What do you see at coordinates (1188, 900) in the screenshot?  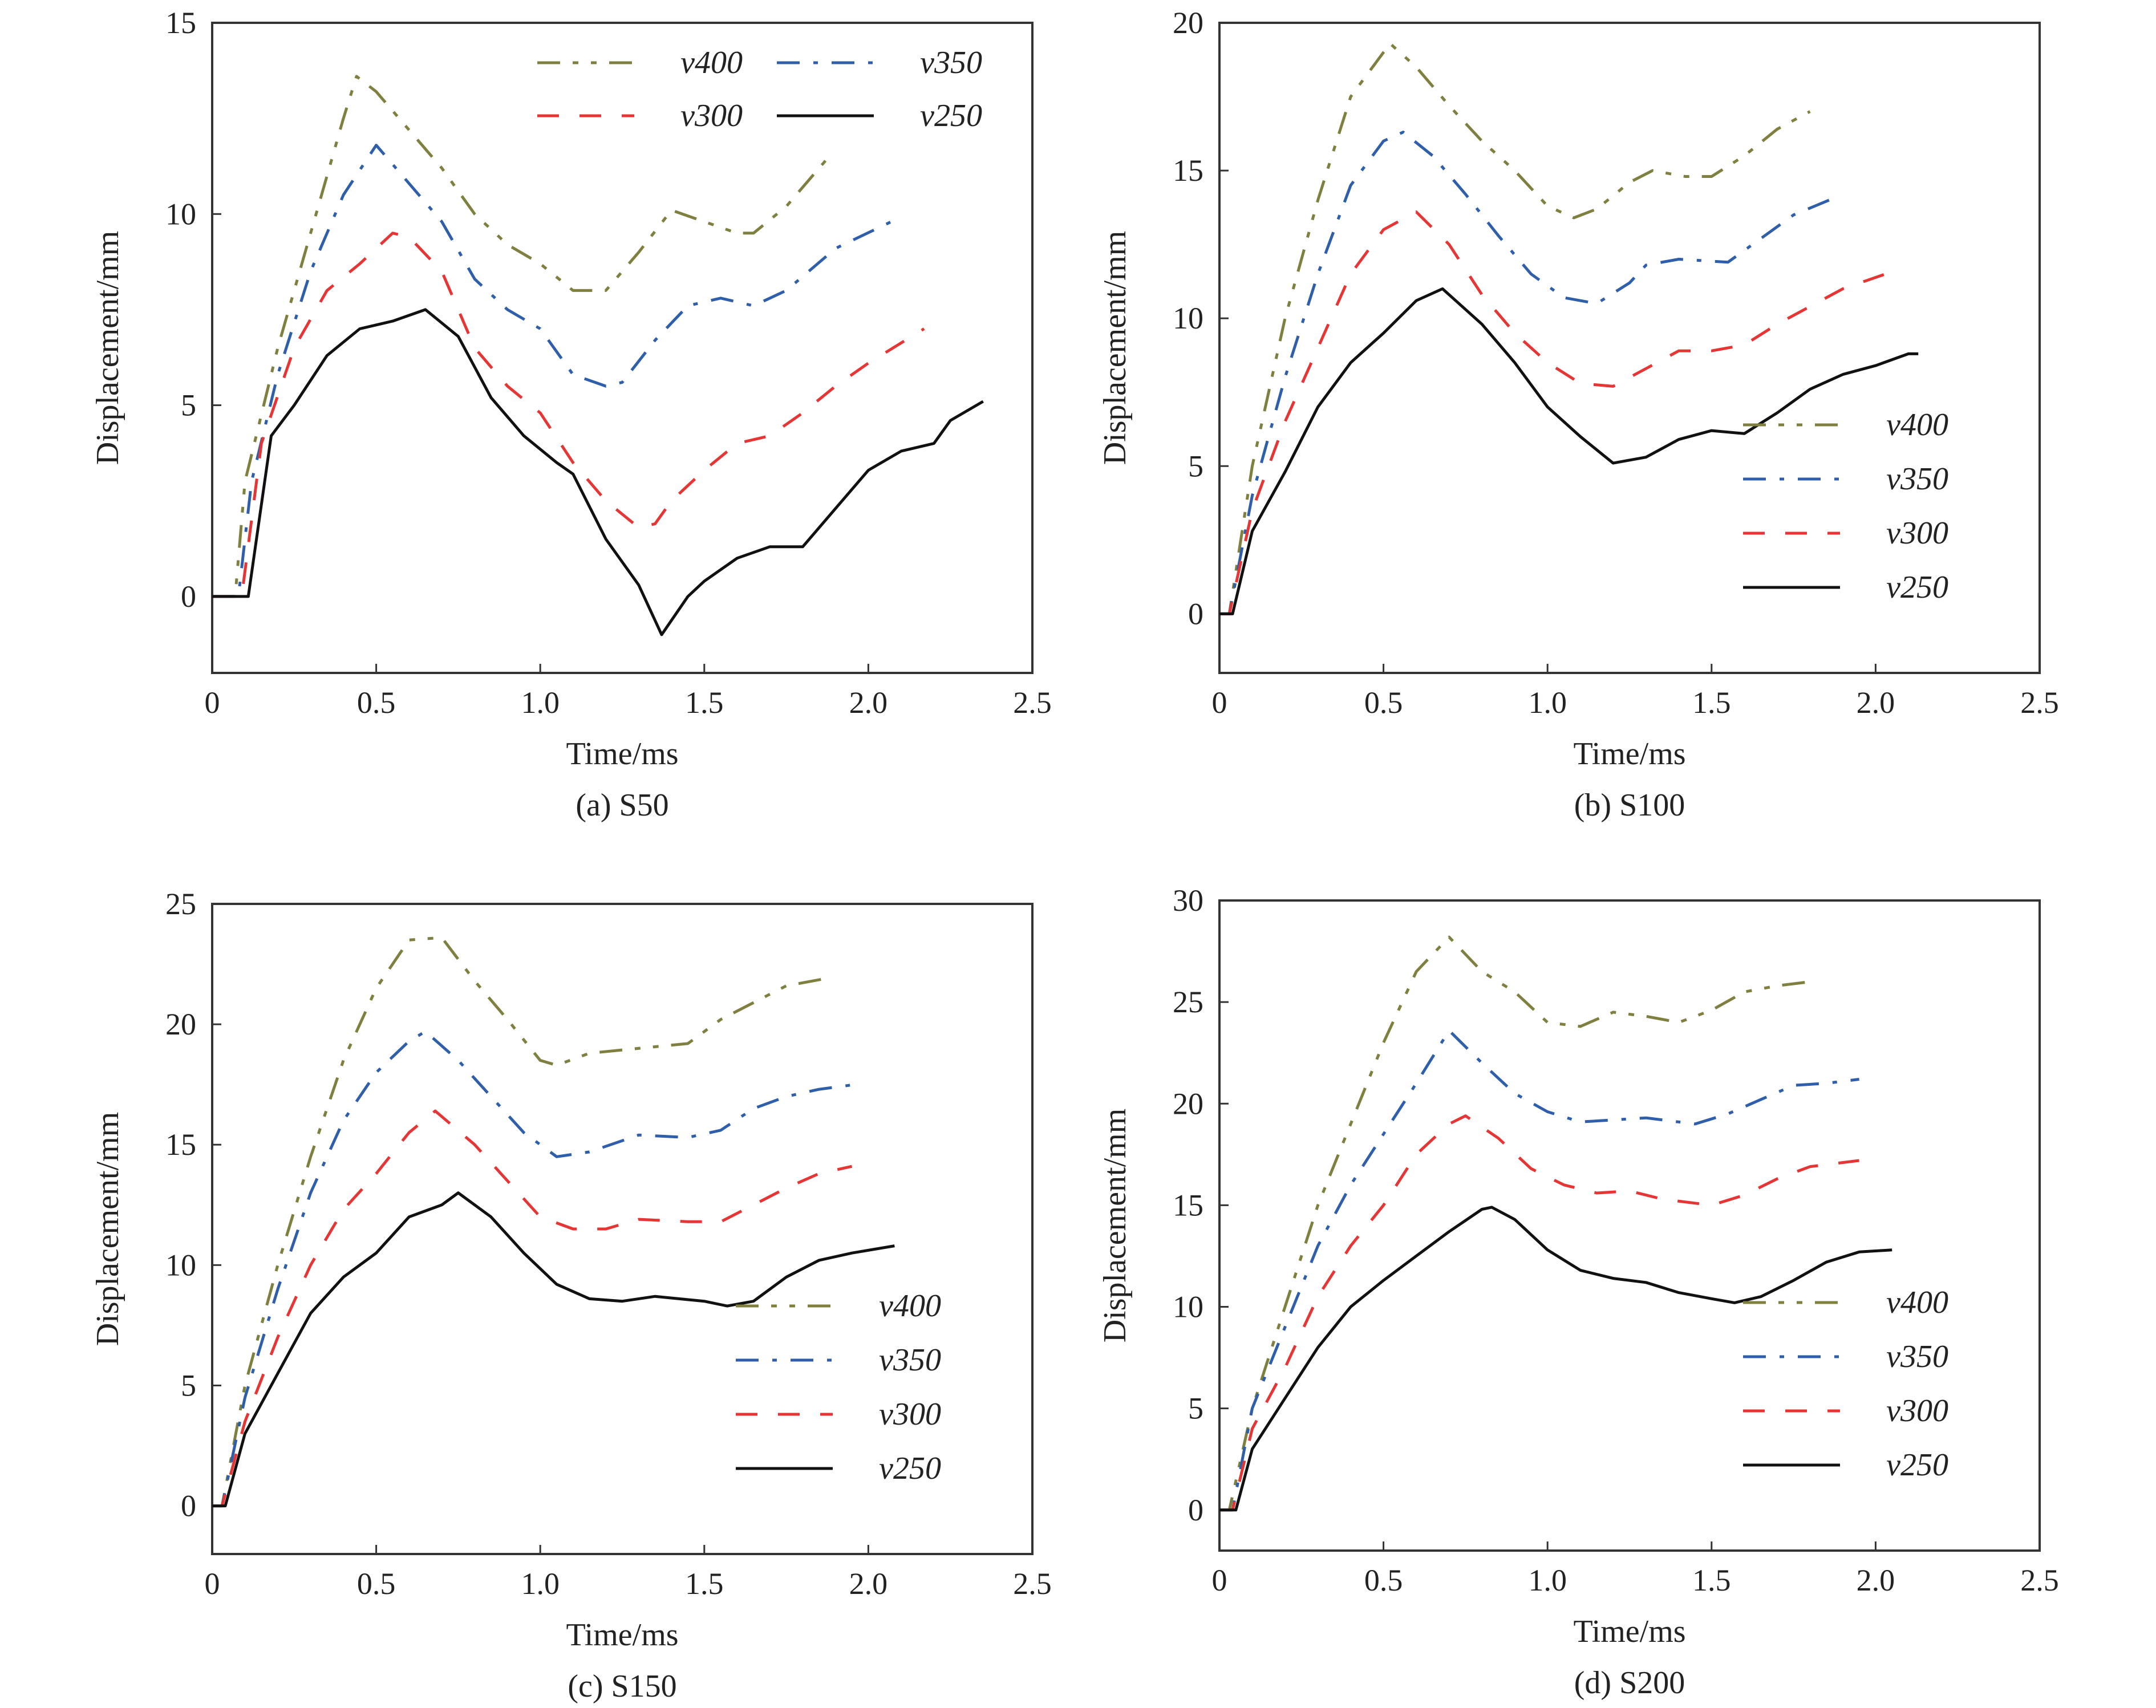 I see `y-tick-label: 30` at bounding box center [1188, 900].